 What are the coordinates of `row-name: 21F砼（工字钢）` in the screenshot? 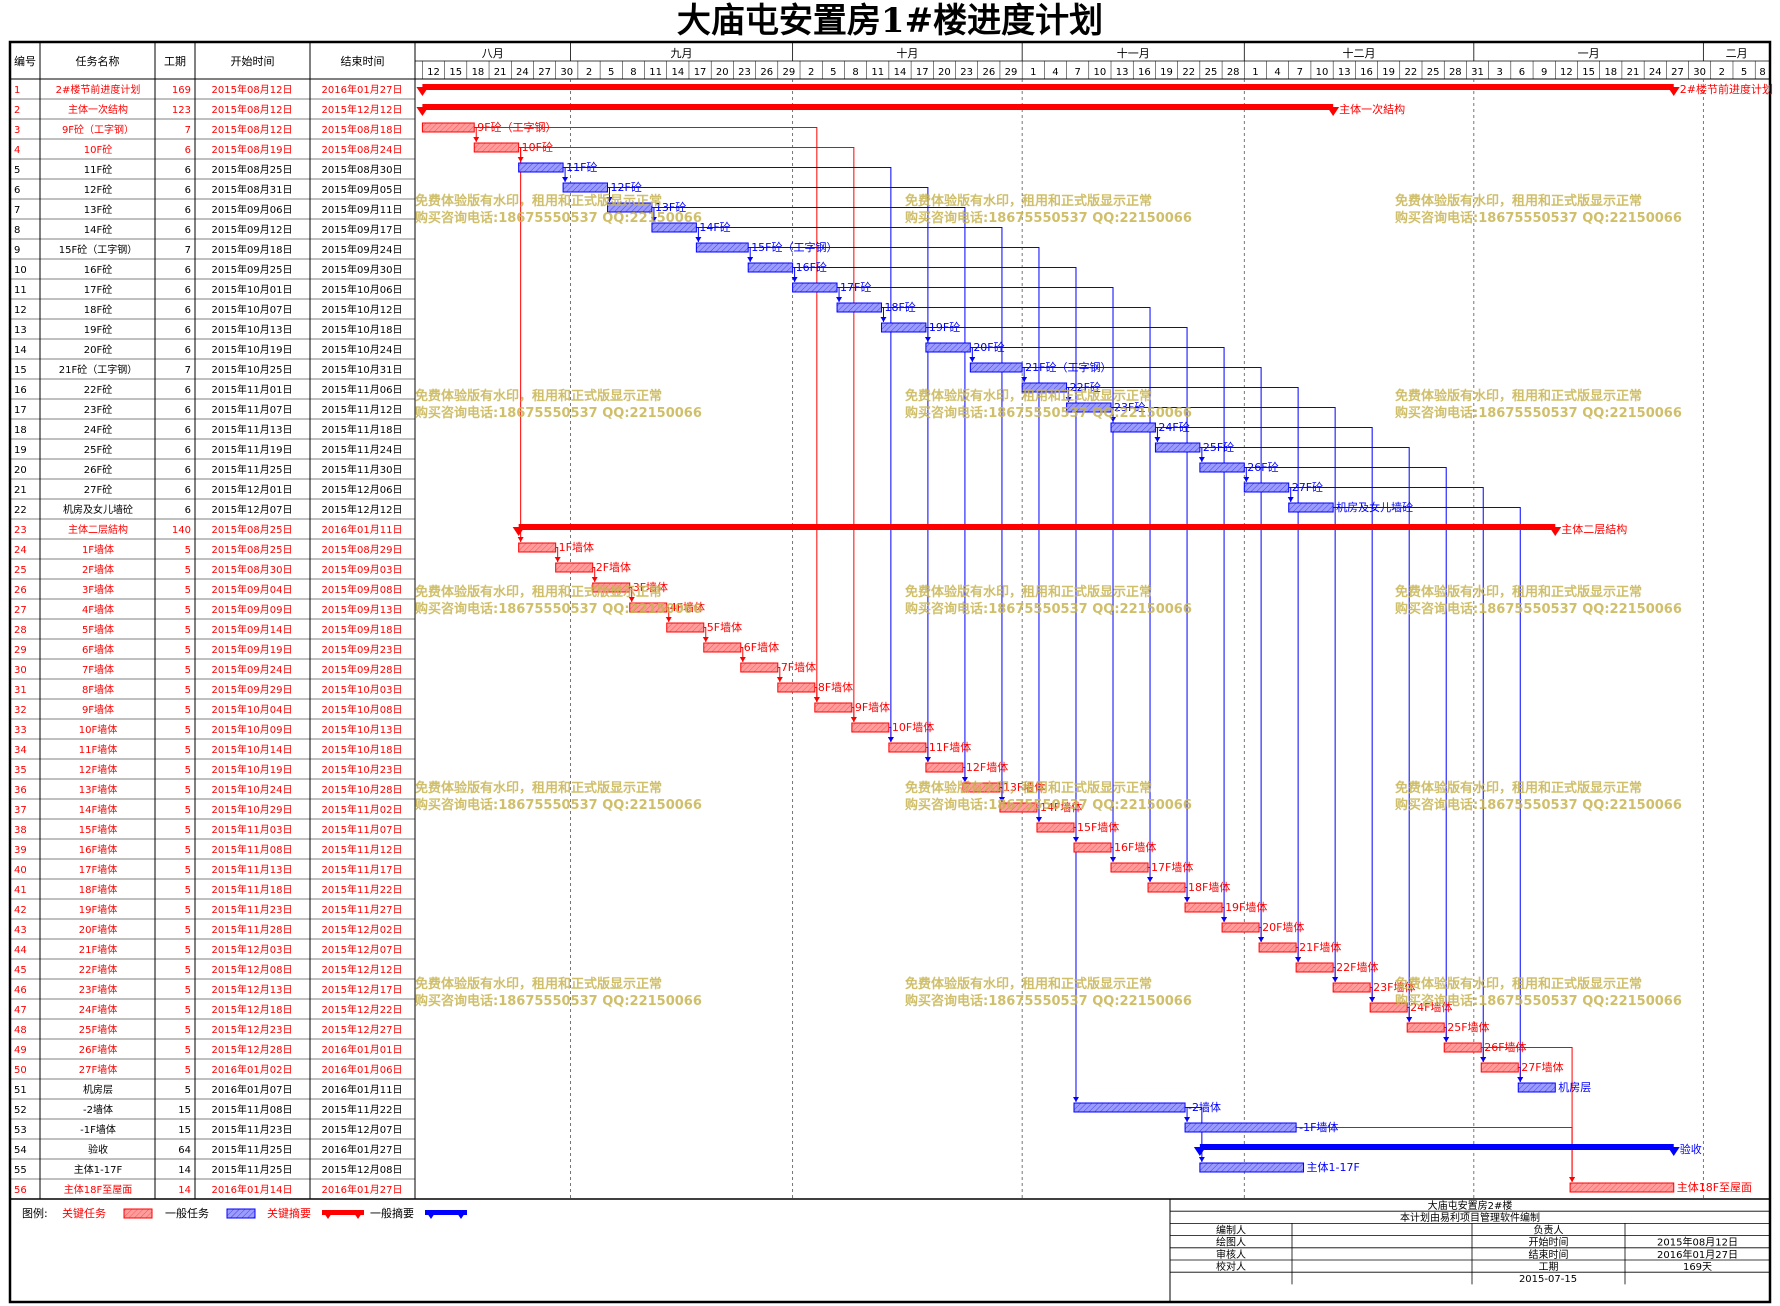 It's located at (98, 369).